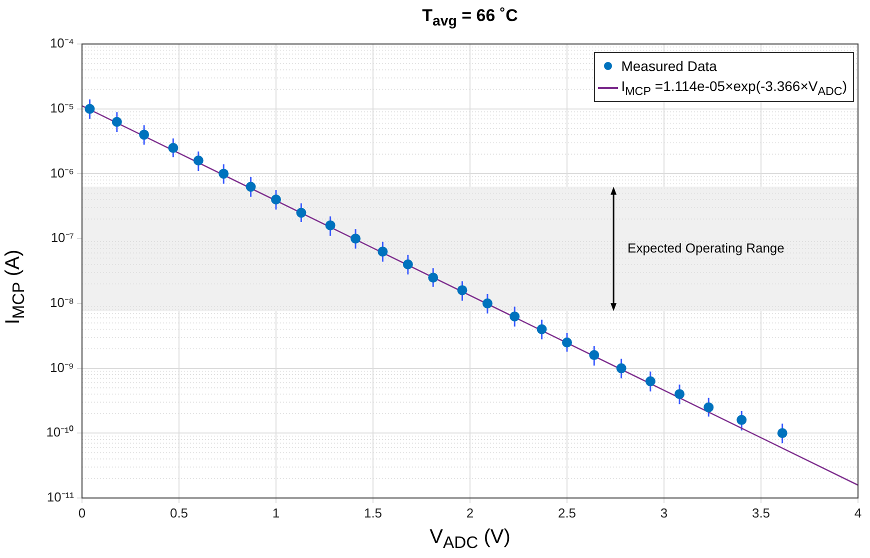  What do you see at coordinates (734, 88) in the screenshot?
I see `legend-label: I$_{MCP}$ =1.114e-05×exp(-3.366×V$_{ADC}$)` at bounding box center [734, 88].